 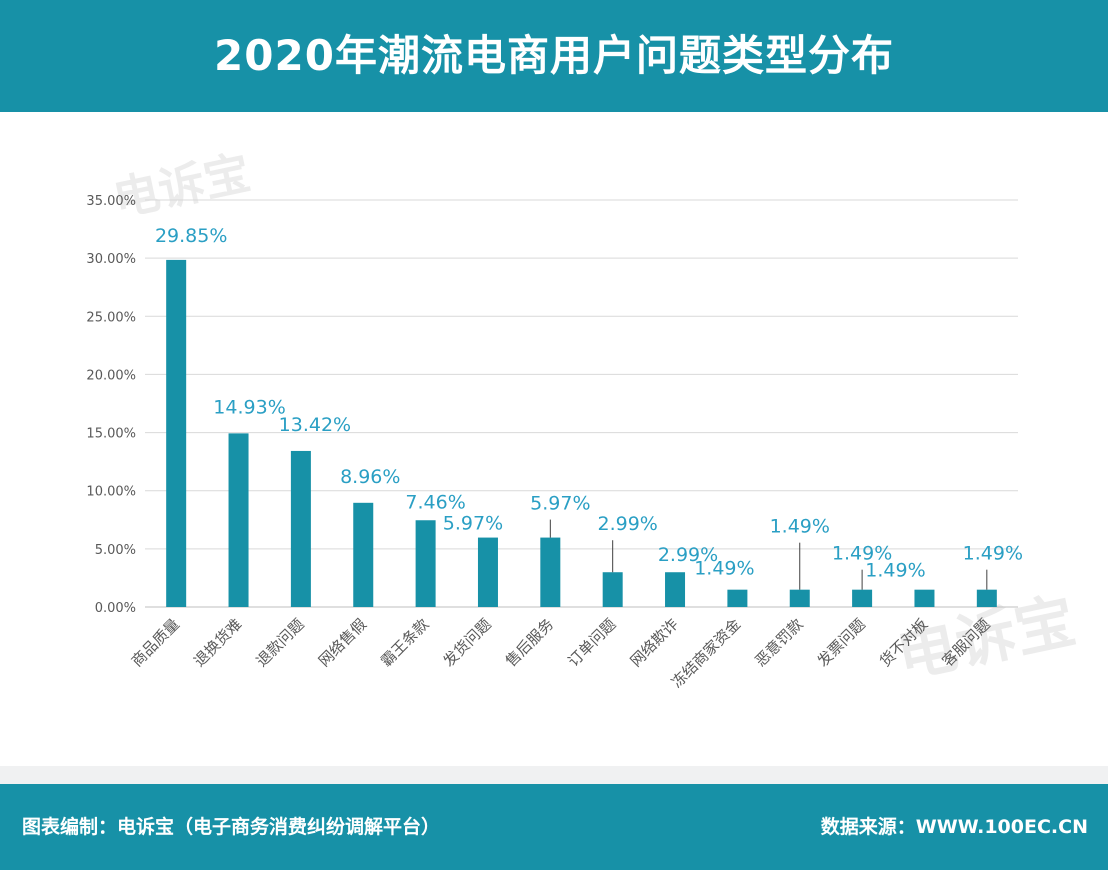 What do you see at coordinates (315, 425) in the screenshot?
I see `data-label: 13.42%` at bounding box center [315, 425].